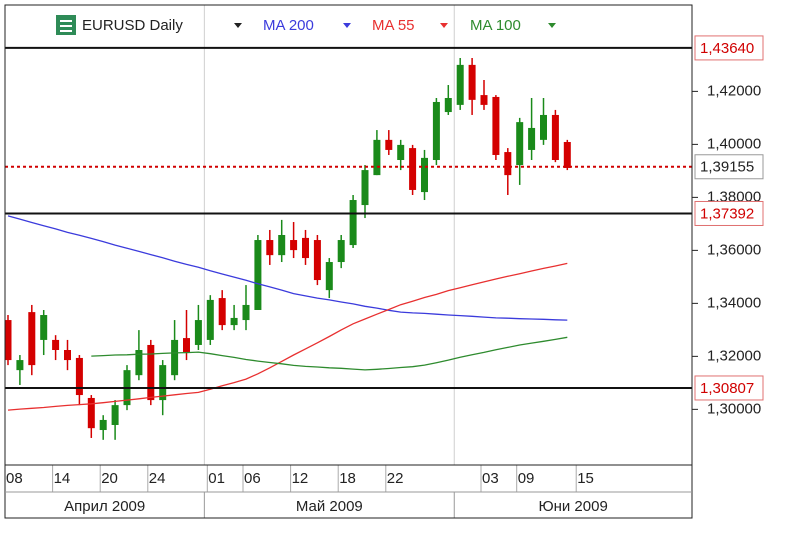  Describe the element at coordinates (585, 478) in the screenshot. I see `x-tick-label: 15` at that location.